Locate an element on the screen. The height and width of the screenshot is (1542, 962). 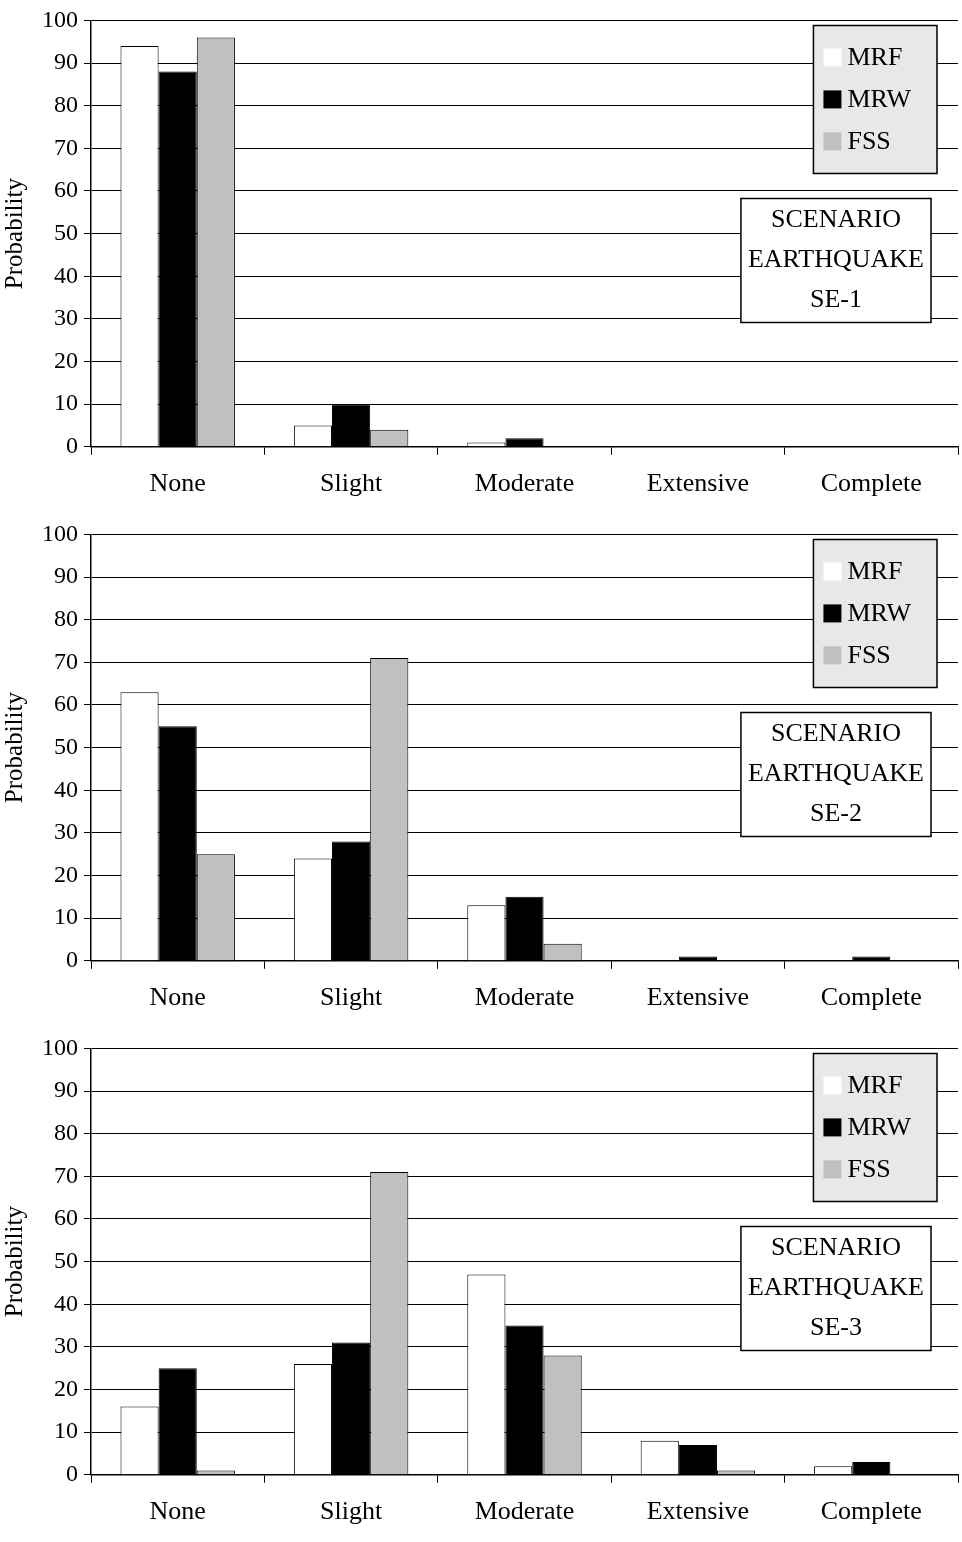
annotation: SCENARIO EARTHQUAKE SE-2 is located at coordinates (835, 773).